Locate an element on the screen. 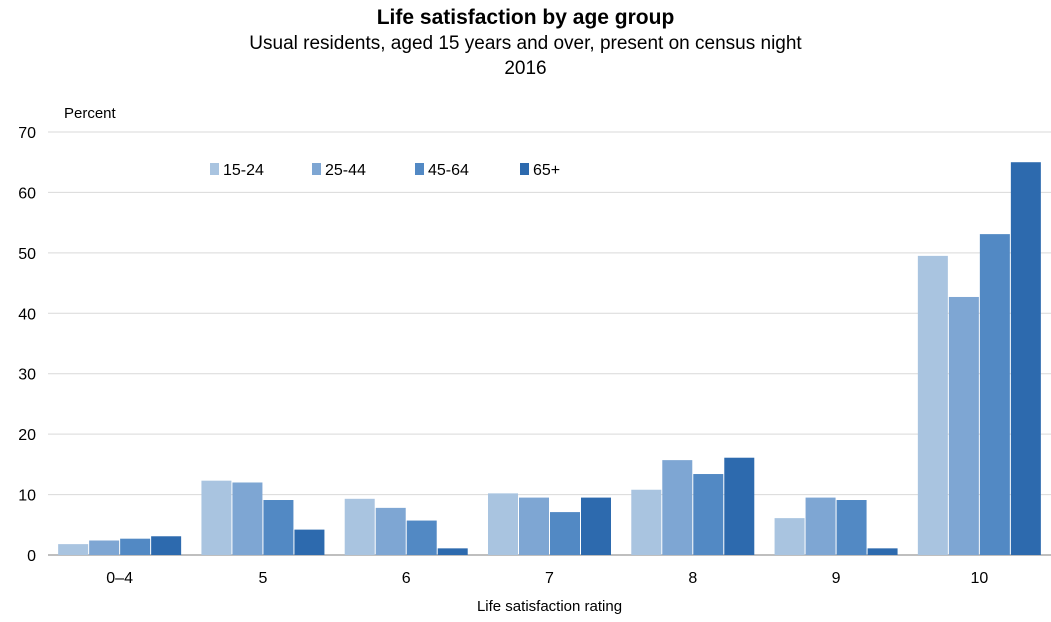 The width and height of the screenshot is (1051, 622). y-tick-label: 60 is located at coordinates (27, 193).